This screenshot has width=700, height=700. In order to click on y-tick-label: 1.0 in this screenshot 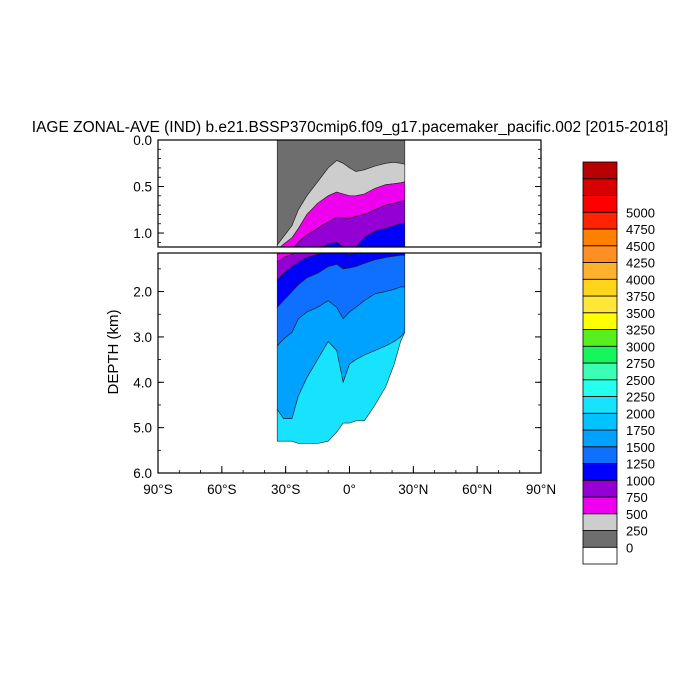, I will do `click(142, 233)`.